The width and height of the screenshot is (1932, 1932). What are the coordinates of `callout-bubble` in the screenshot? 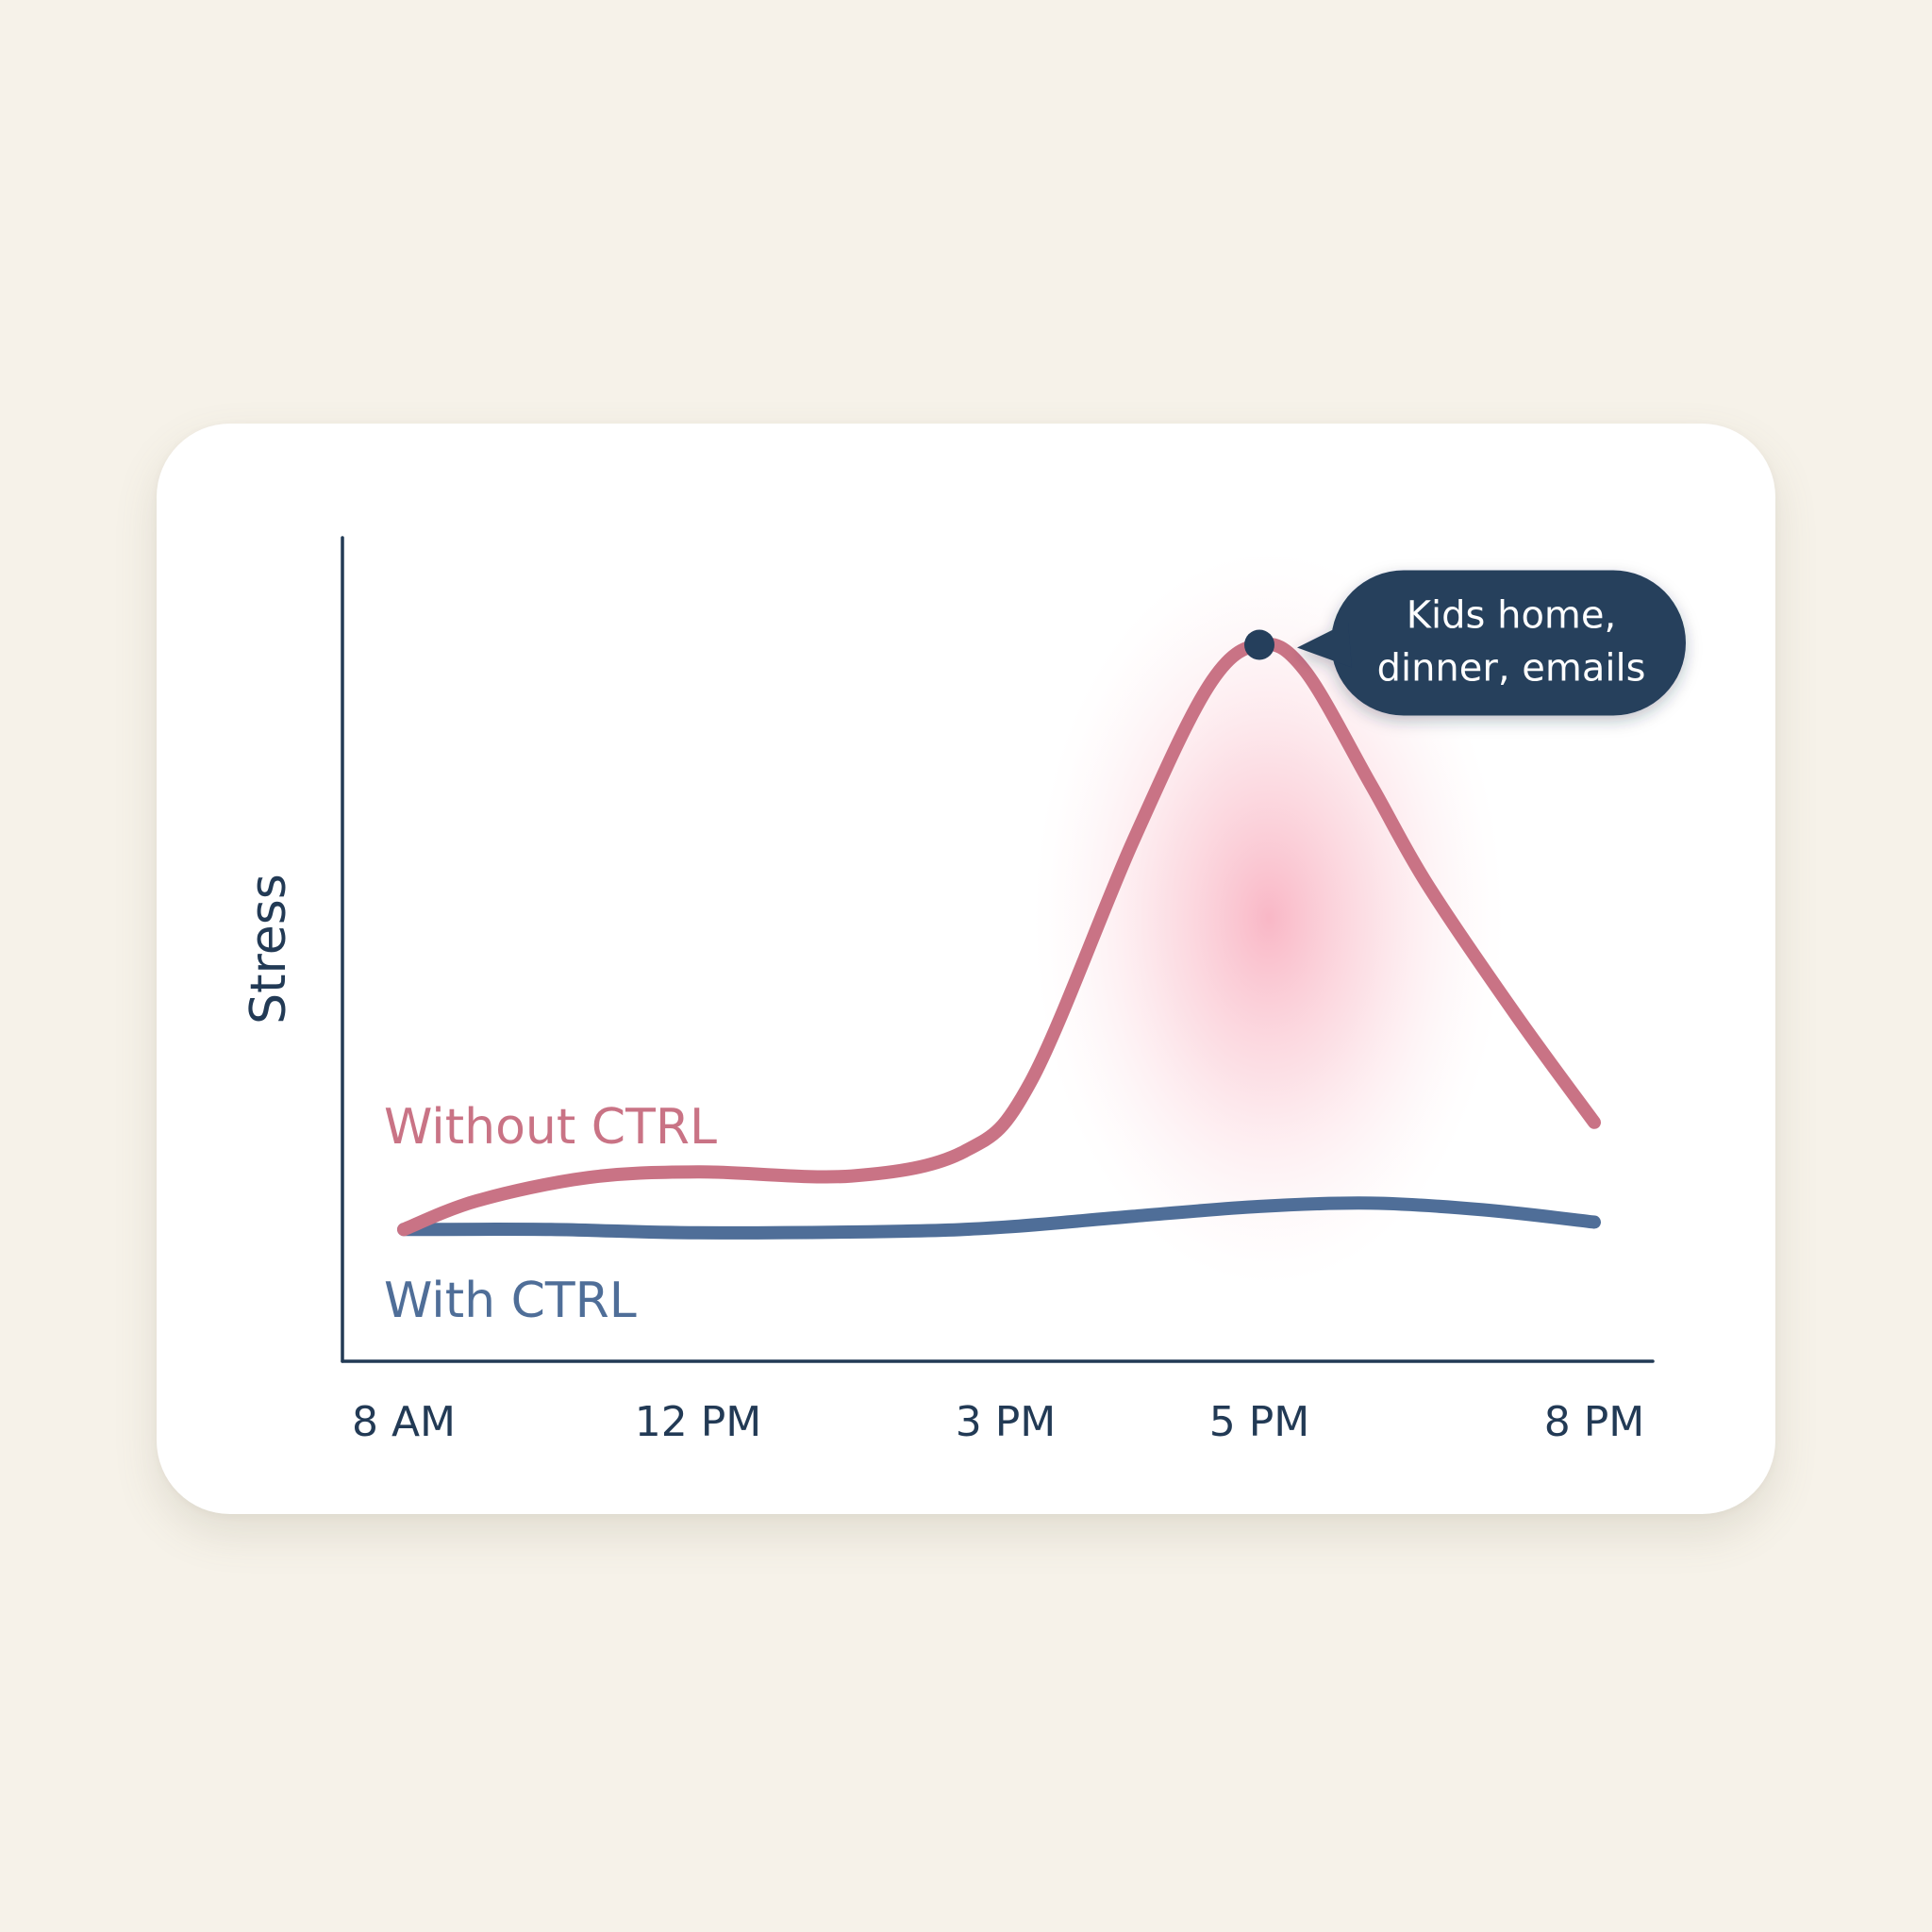 It's located at (1508, 643).